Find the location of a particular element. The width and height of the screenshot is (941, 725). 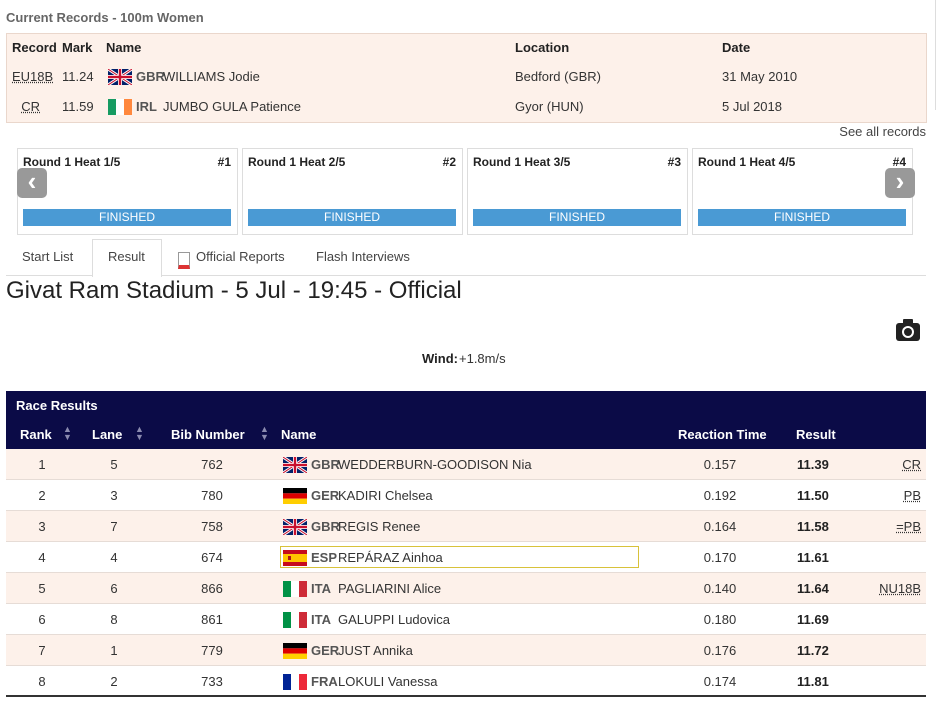

result-mark: 11.72 is located at coordinates (813, 650).